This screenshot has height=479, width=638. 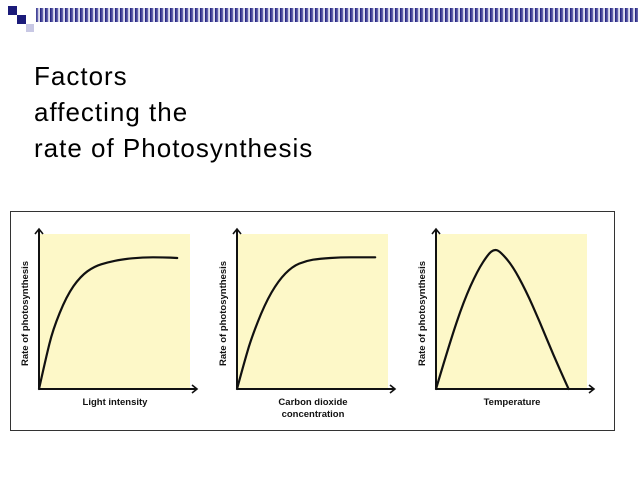 What do you see at coordinates (313, 414) in the screenshot?
I see `x-axis-label: concentration` at bounding box center [313, 414].